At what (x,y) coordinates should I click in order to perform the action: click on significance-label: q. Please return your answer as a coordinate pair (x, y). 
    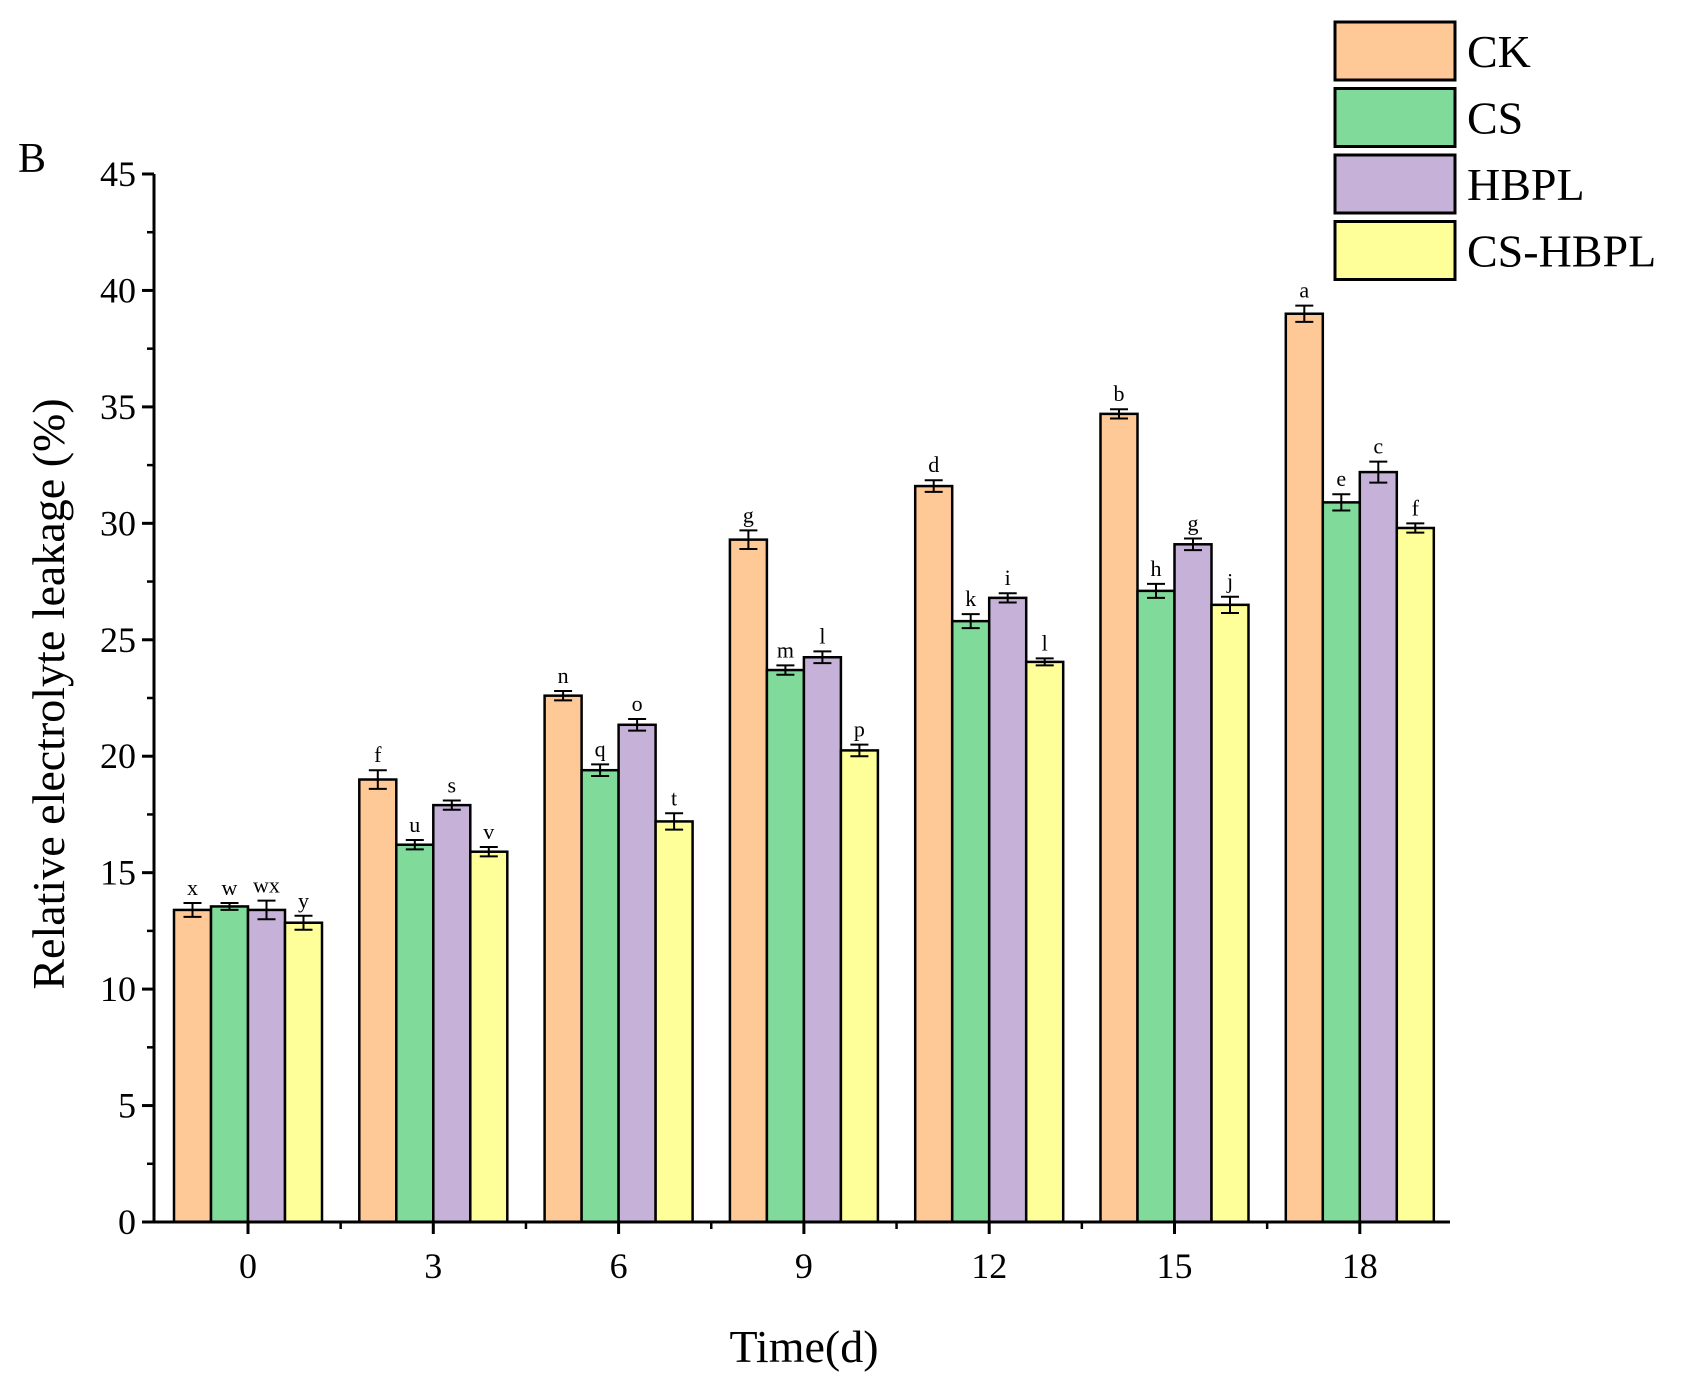
    Looking at the image, I should click on (600, 748).